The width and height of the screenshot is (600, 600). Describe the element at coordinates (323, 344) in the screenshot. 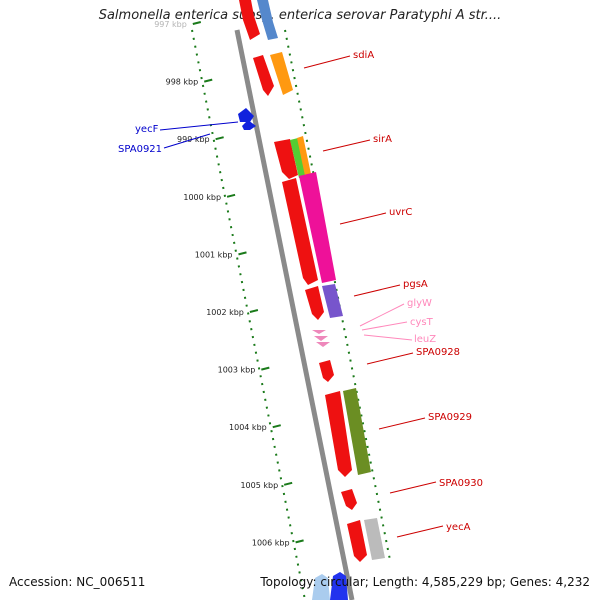

I see `gene-leuZ-trna` at that location.